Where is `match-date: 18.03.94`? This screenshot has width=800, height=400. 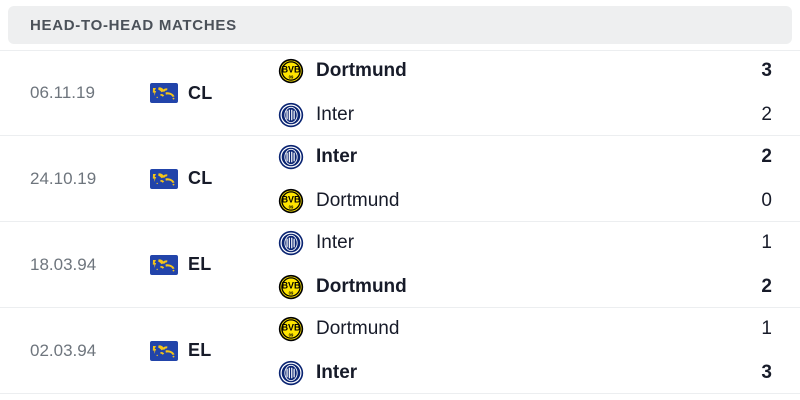 match-date: 18.03.94 is located at coordinates (63, 264).